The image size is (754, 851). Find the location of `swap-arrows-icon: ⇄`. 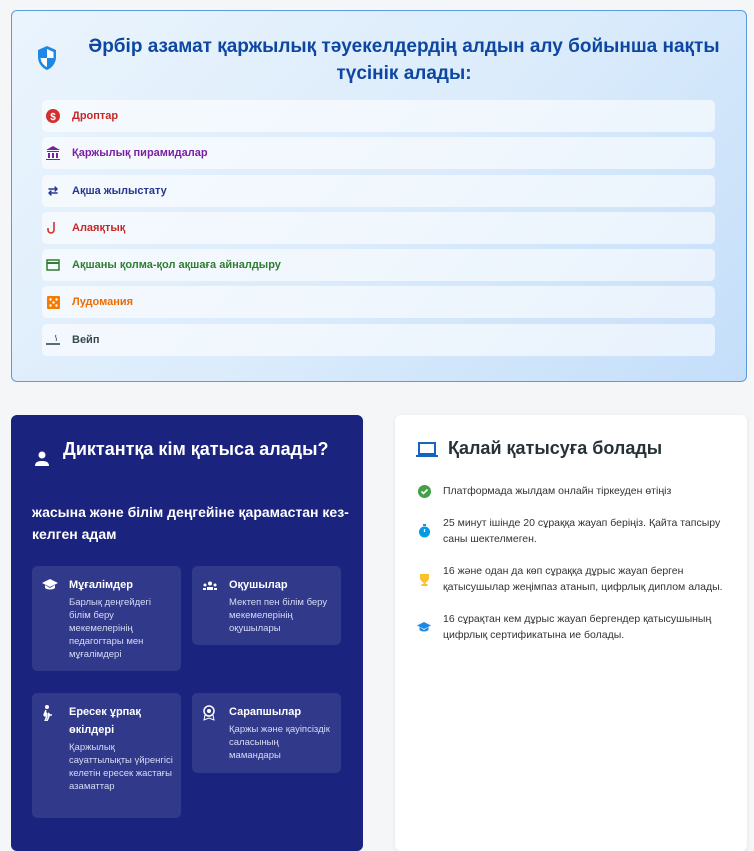

swap-arrows-icon: ⇄ is located at coordinates (53, 190).